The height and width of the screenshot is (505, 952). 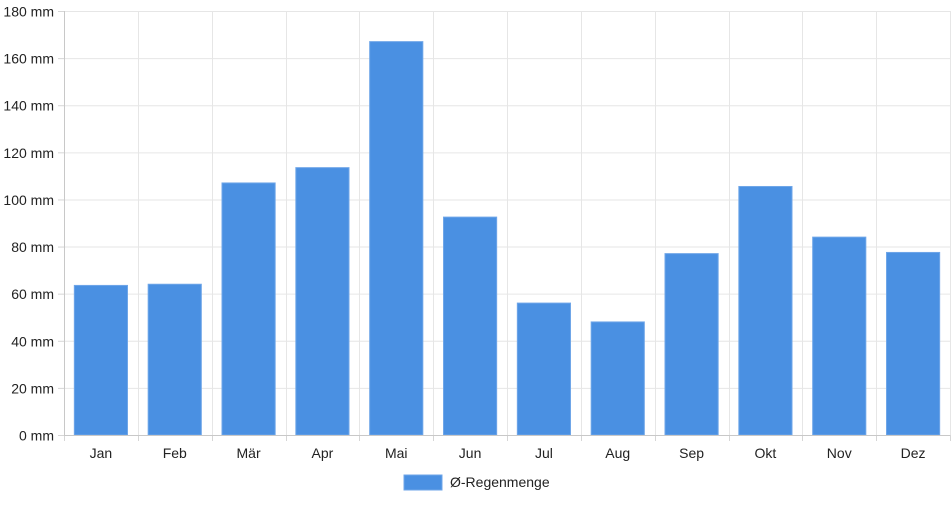 What do you see at coordinates (470, 453) in the screenshot?
I see `x-tick-label: Jun` at bounding box center [470, 453].